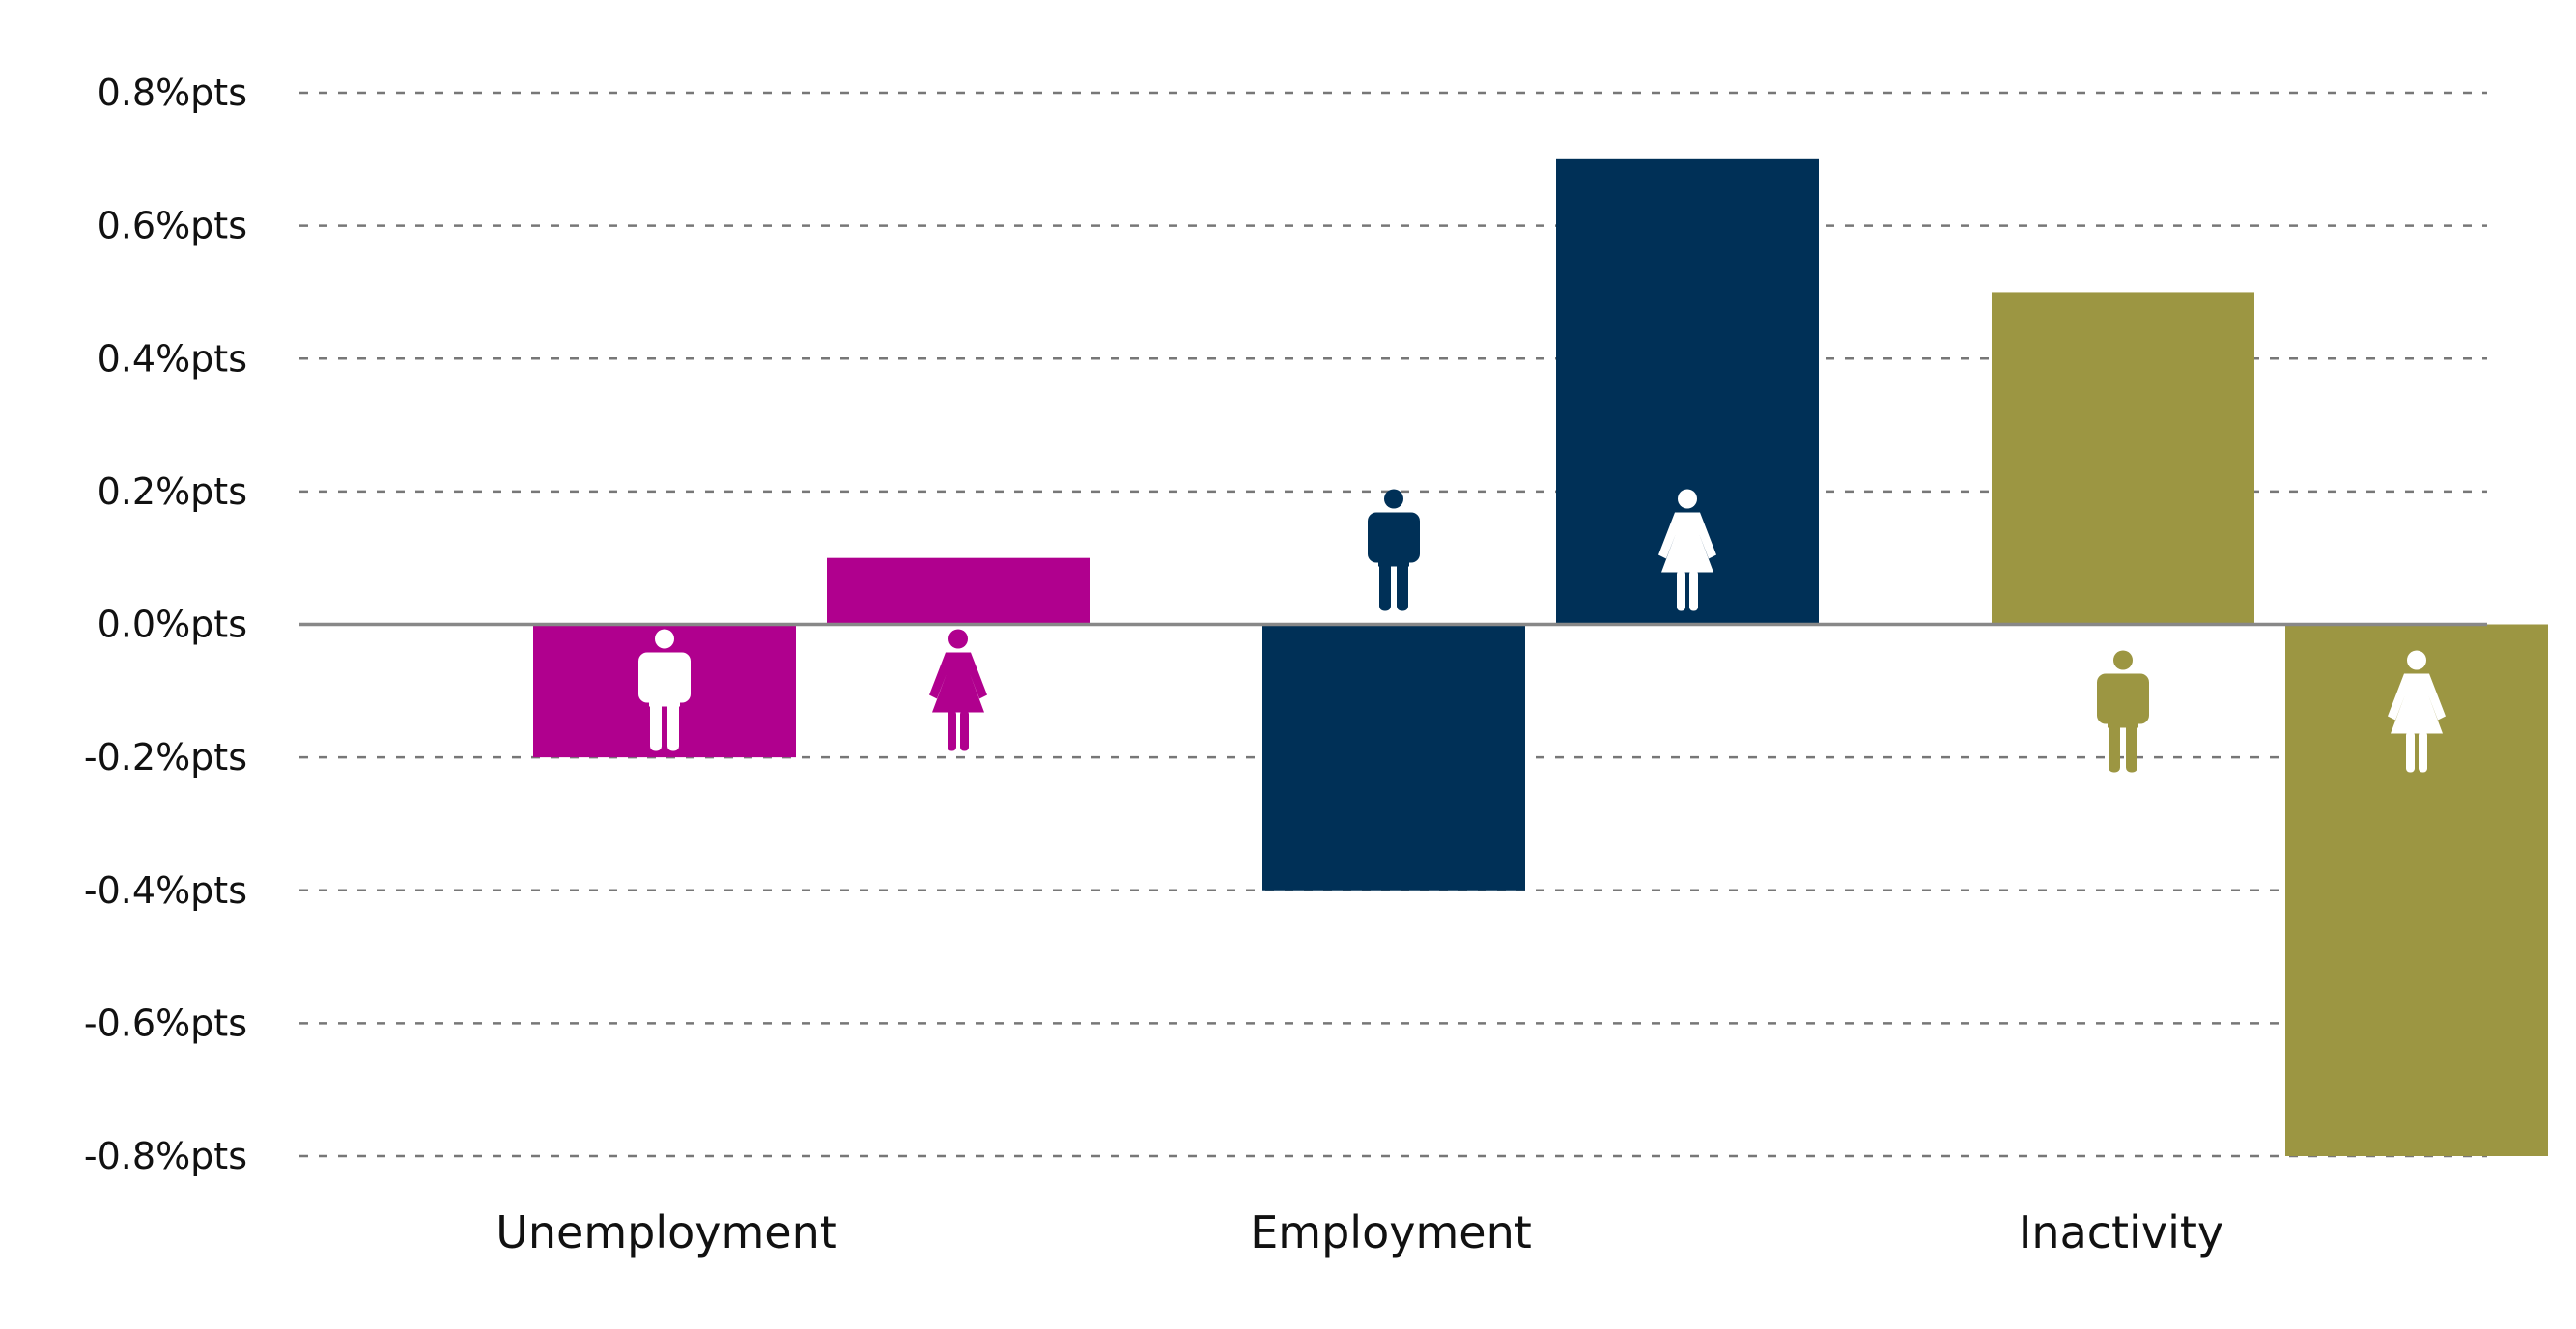 The height and width of the screenshot is (1329, 2576). I want to click on y-tick-label: -0.2%pts, so click(165, 757).